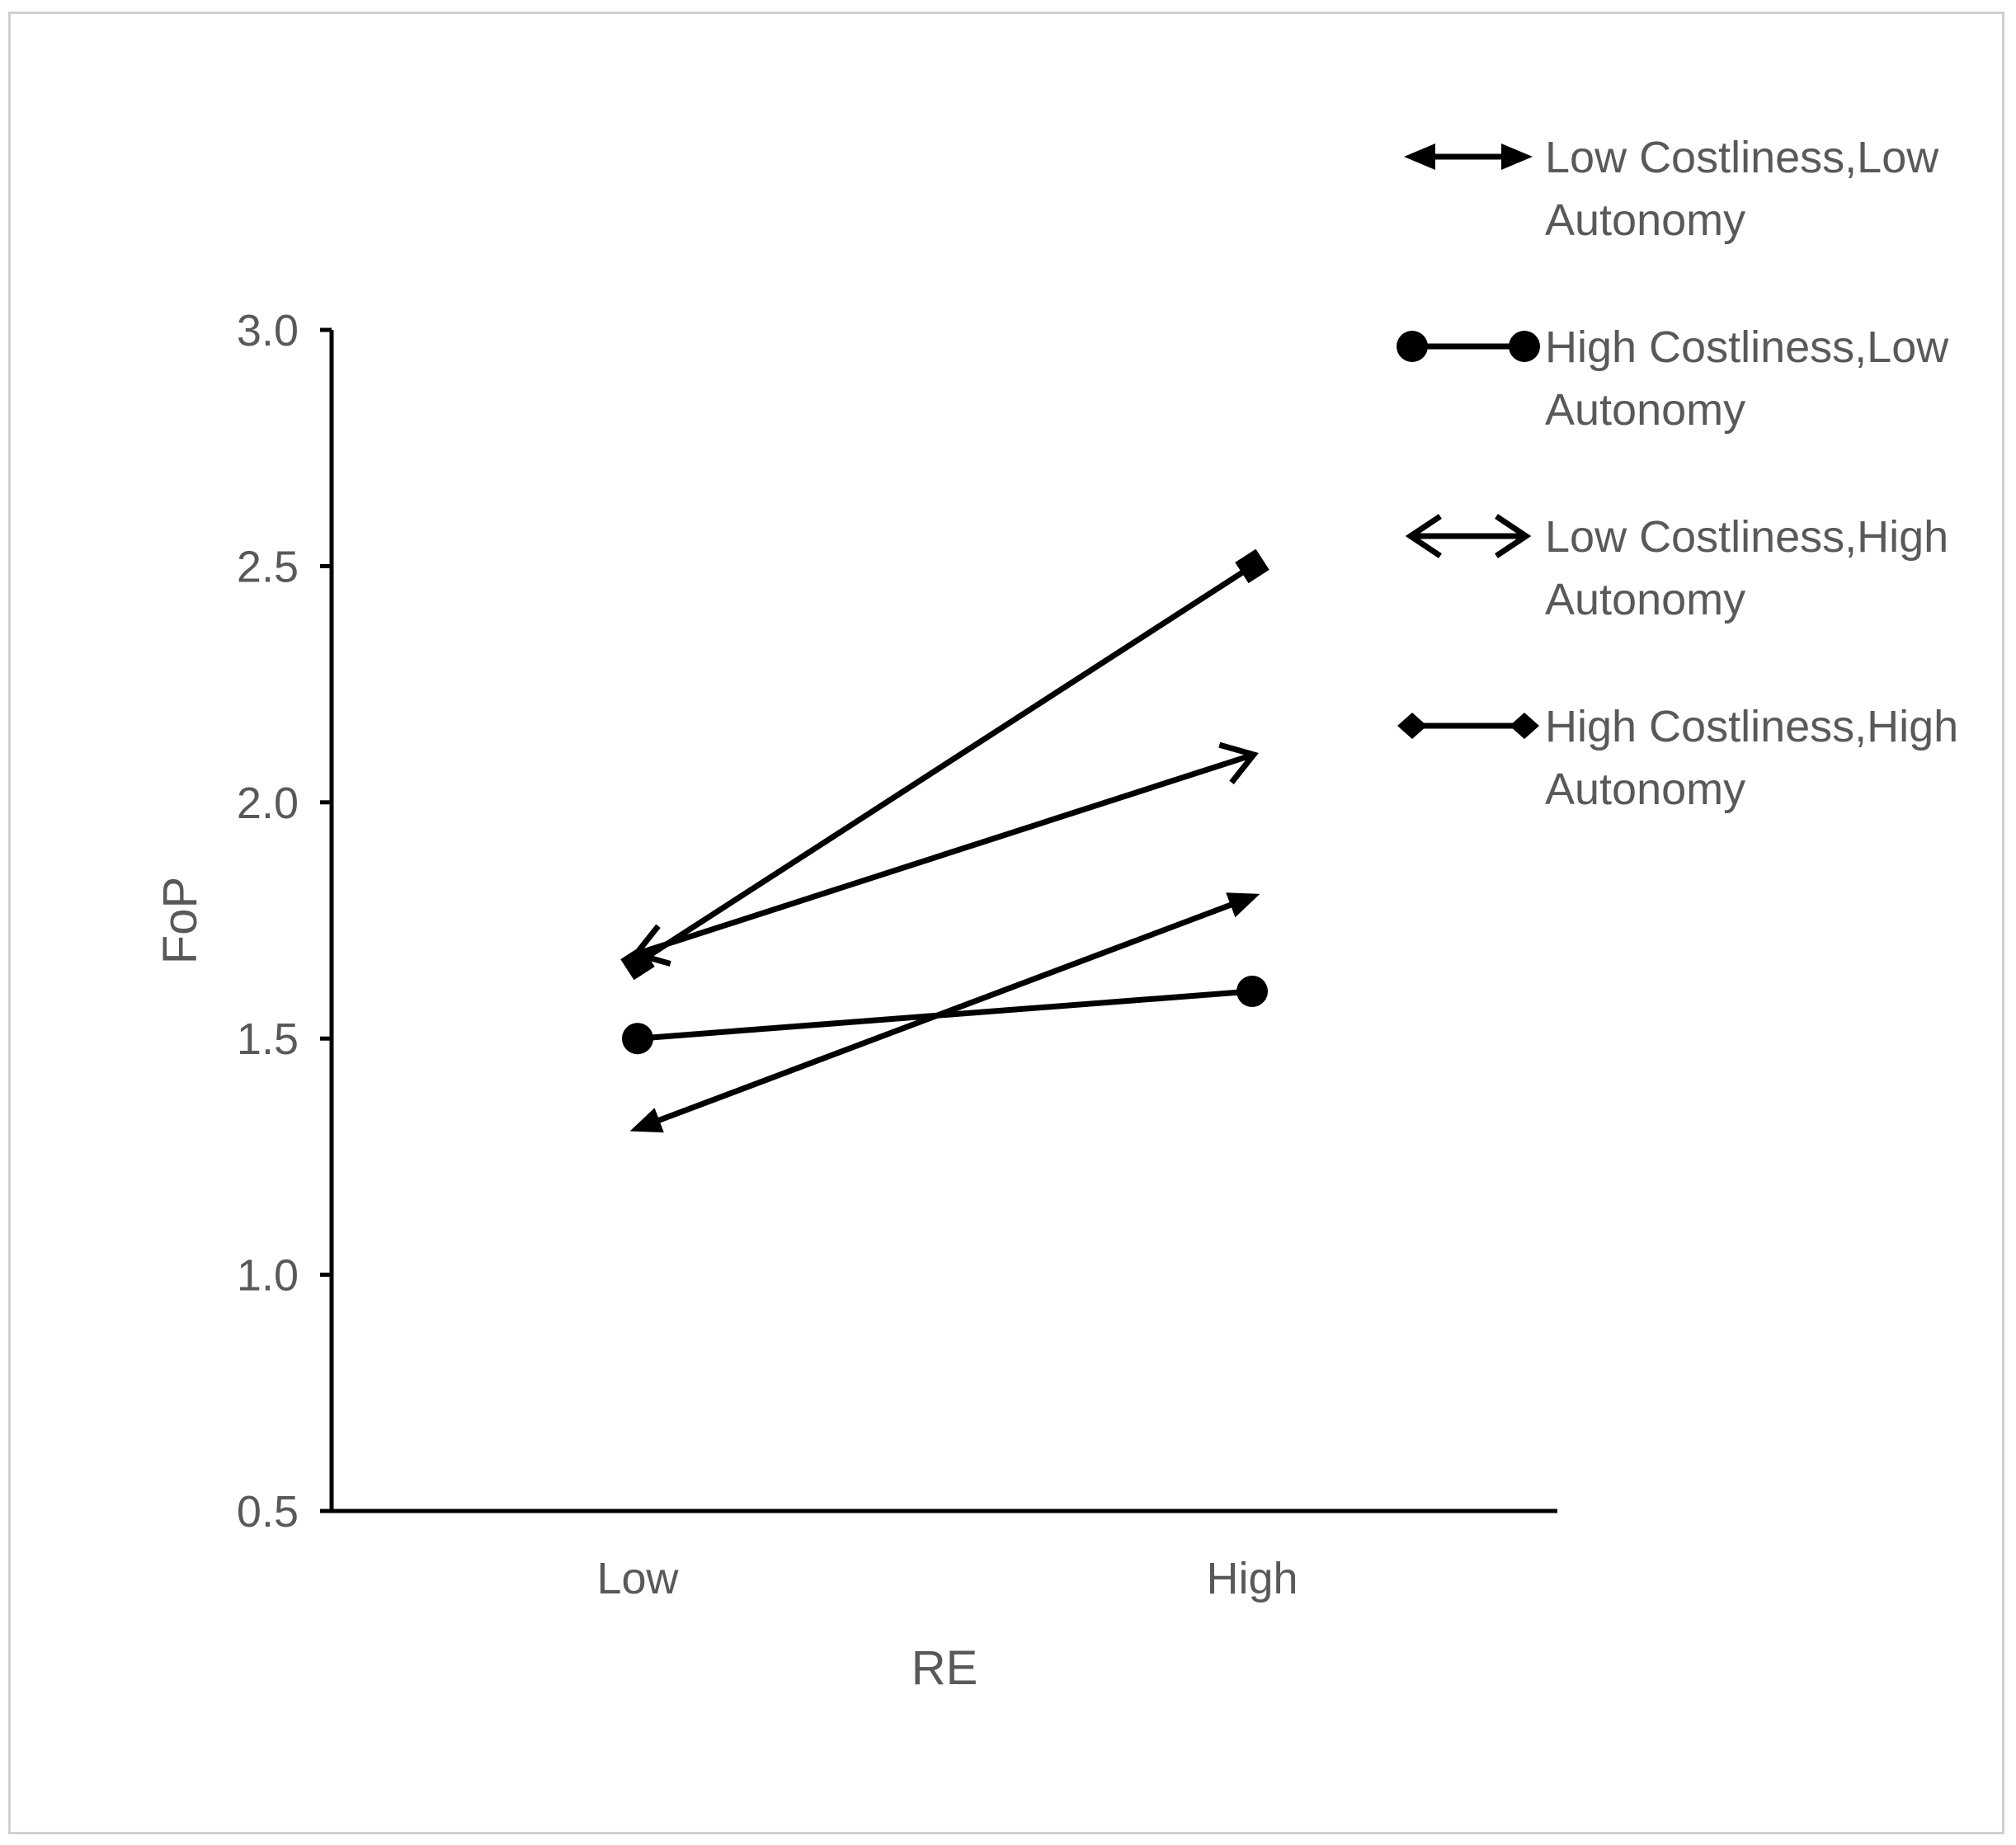 The height and width of the screenshot is (1845, 2016). What do you see at coordinates (268, 804) in the screenshot?
I see `y-tick-label: 2.0` at bounding box center [268, 804].